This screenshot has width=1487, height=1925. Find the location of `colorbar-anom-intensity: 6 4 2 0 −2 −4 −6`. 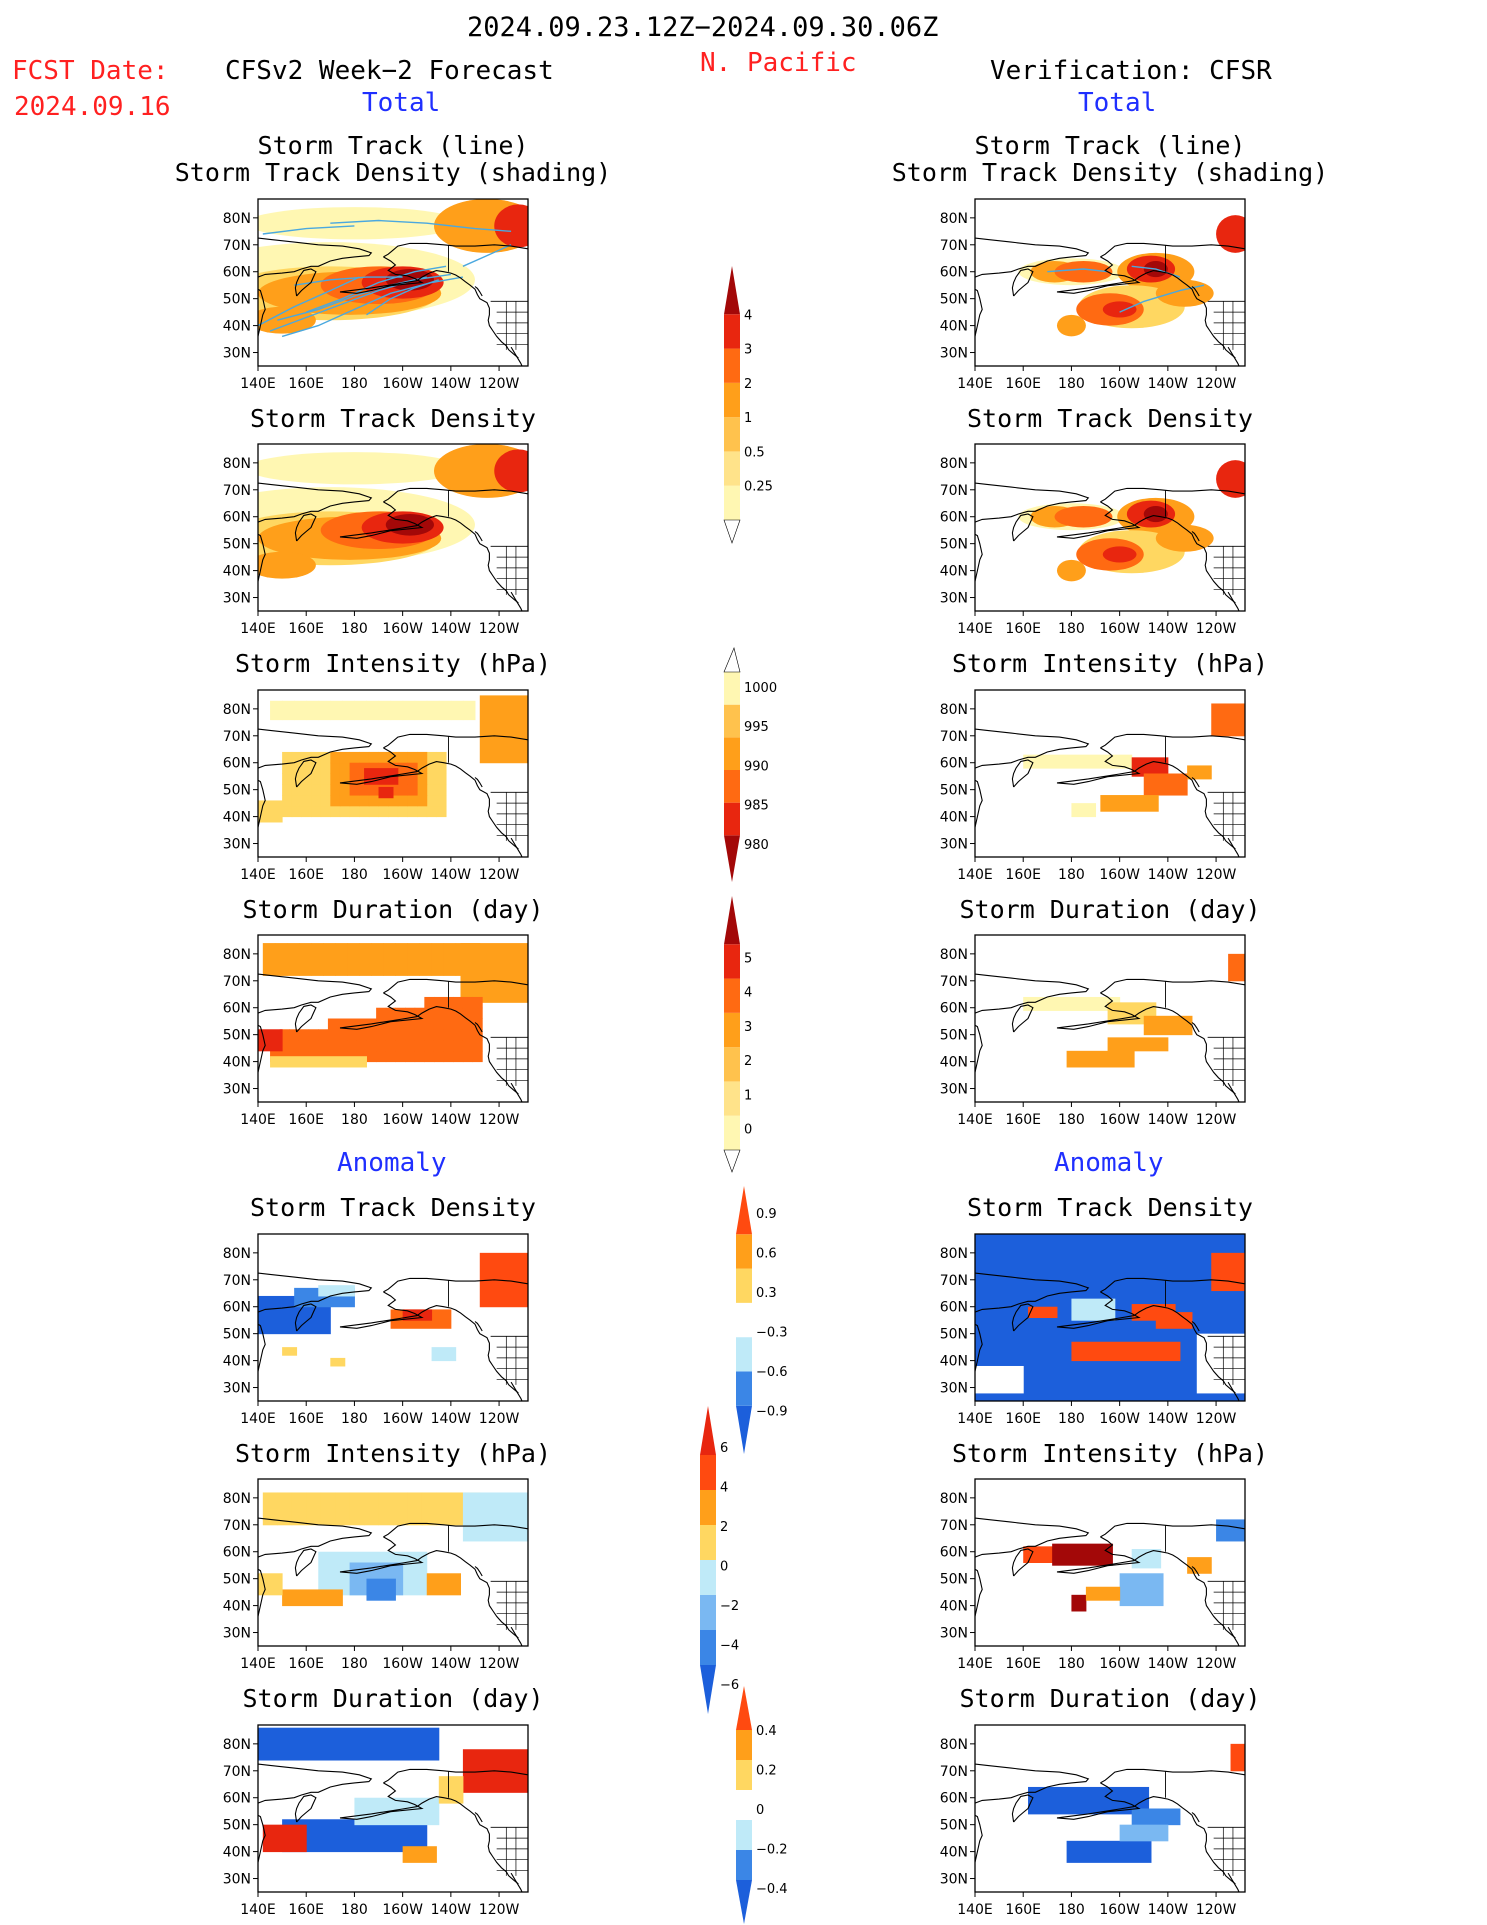

colorbar-anom-intensity: 6 4 2 0 −2 −4 −6 is located at coordinates (719, 1560).